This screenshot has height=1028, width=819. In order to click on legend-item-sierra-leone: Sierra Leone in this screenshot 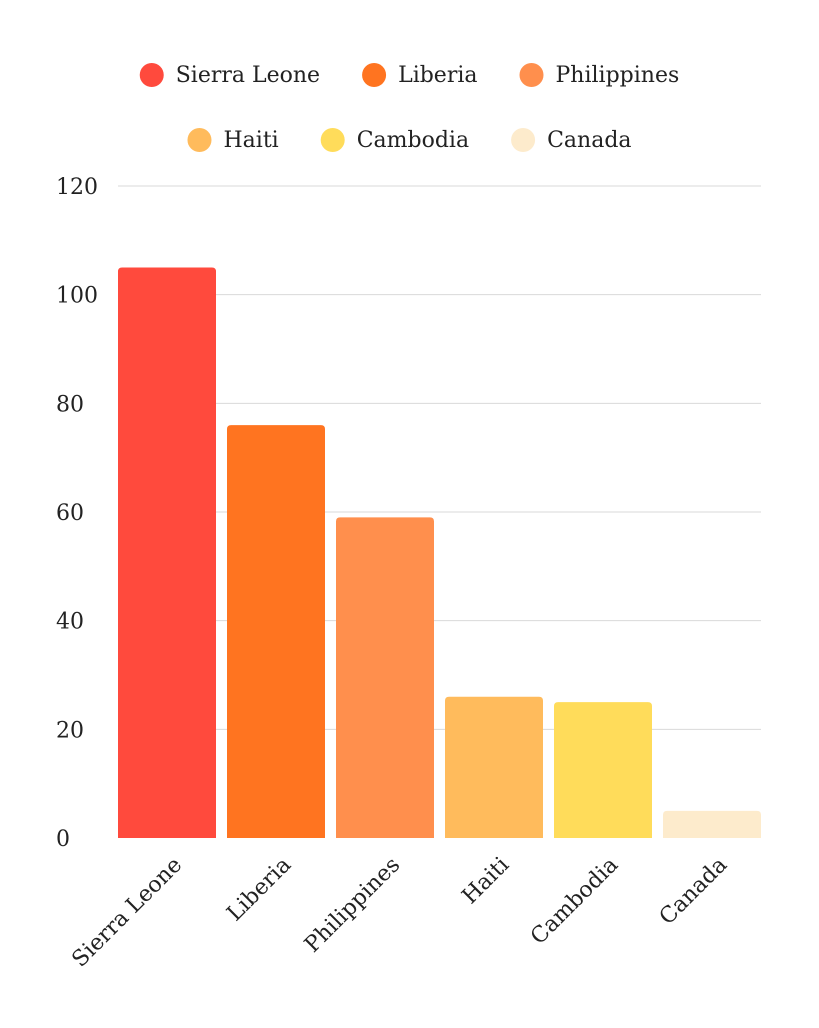, I will do `click(229, 75)`.